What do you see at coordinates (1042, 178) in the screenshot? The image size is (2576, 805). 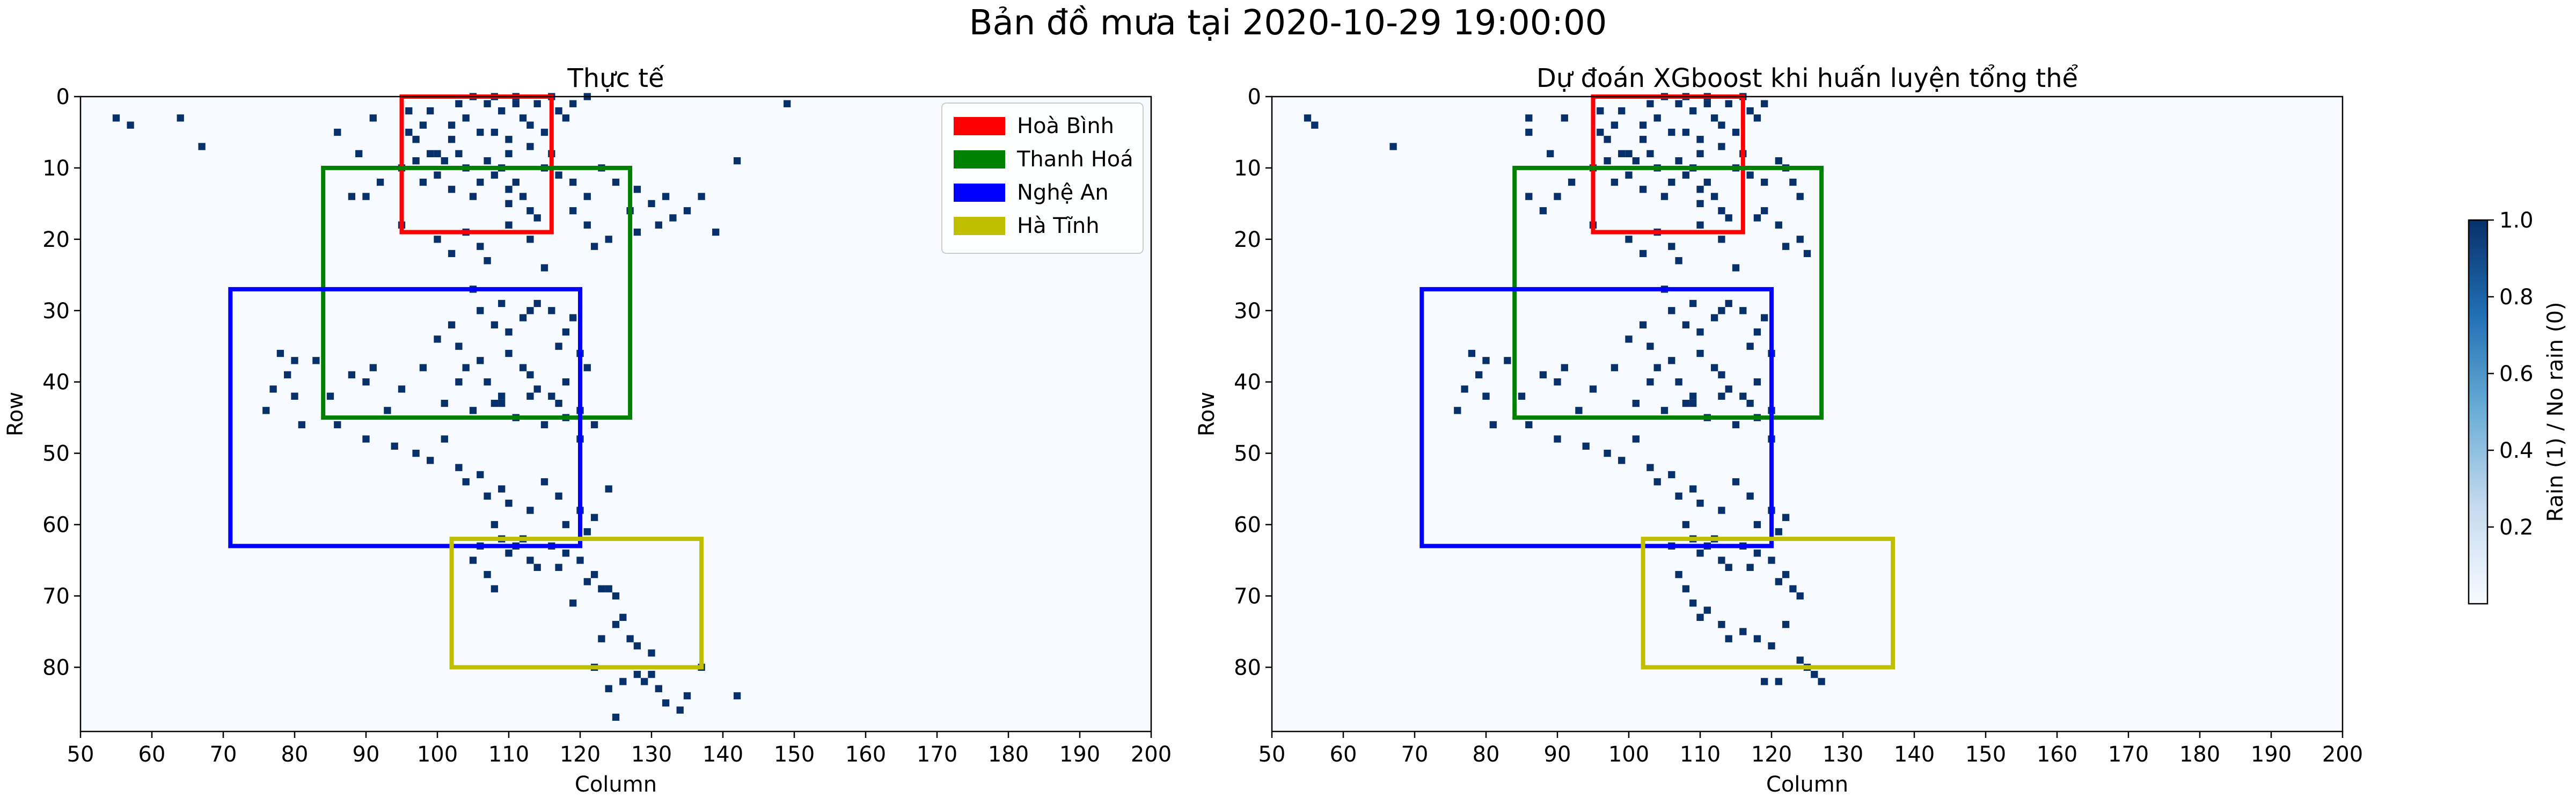 I see `legend-box` at bounding box center [1042, 178].